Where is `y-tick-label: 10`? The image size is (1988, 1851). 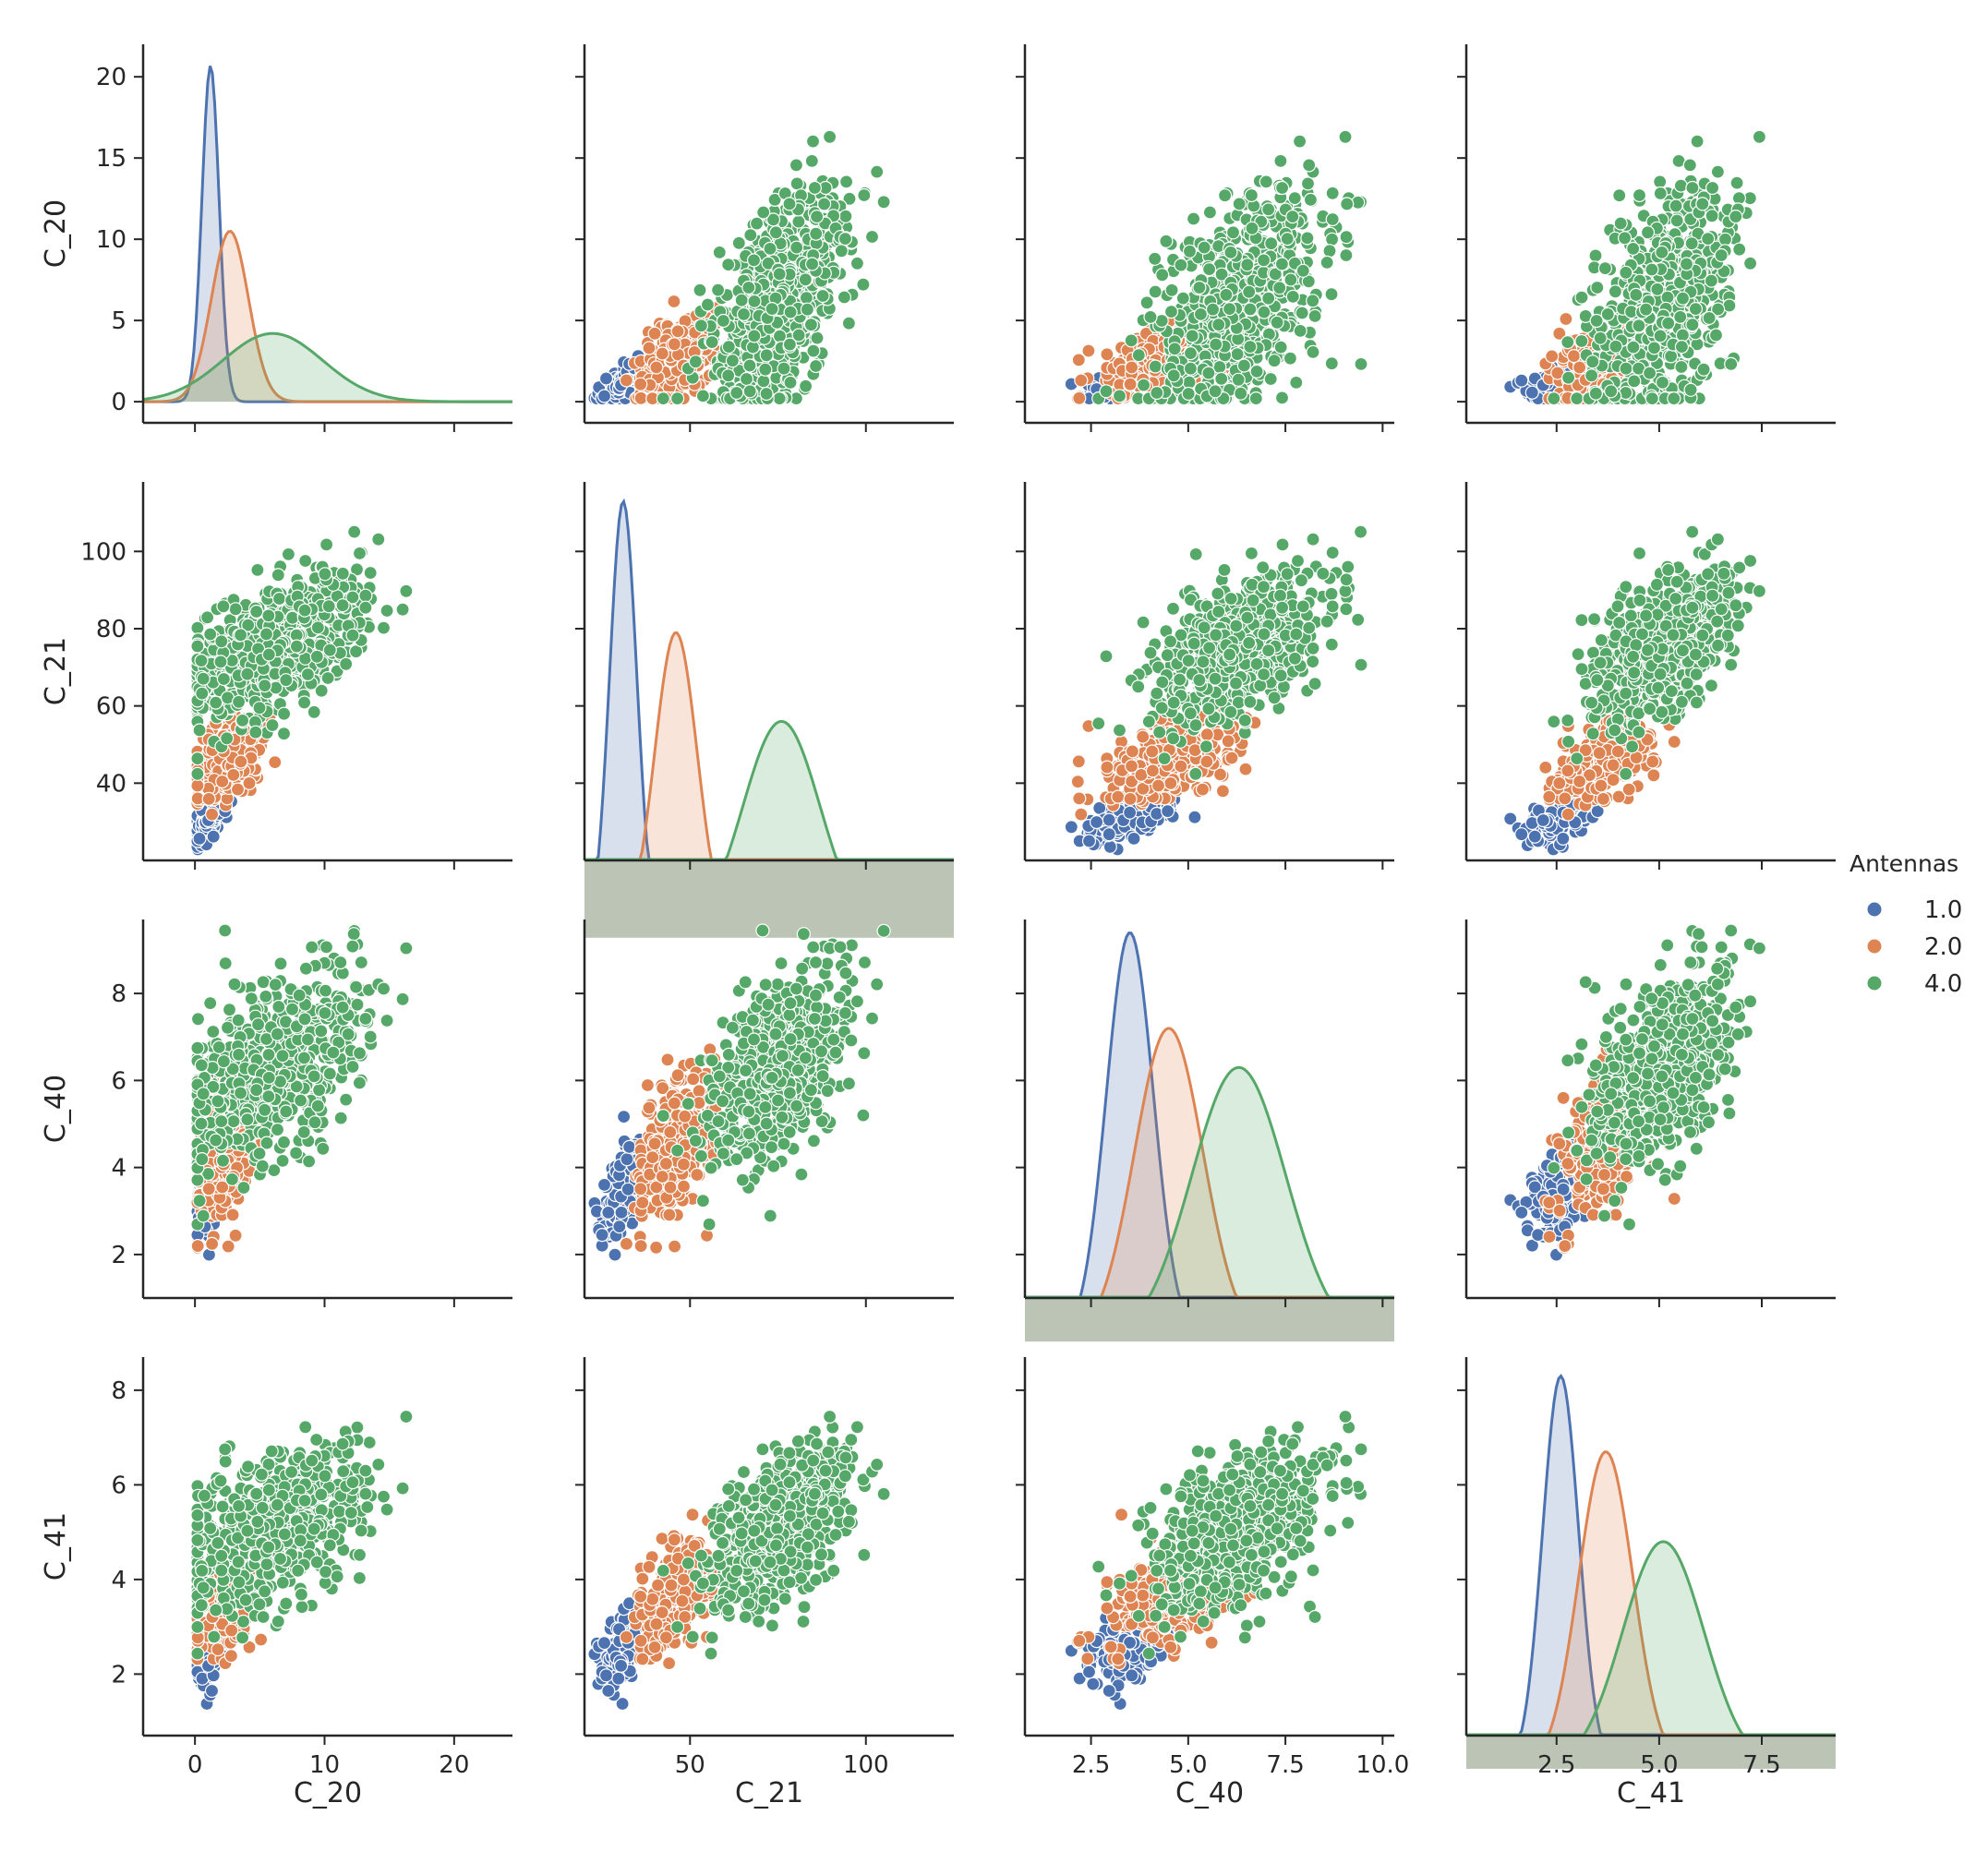 y-tick-label: 10 is located at coordinates (111, 240).